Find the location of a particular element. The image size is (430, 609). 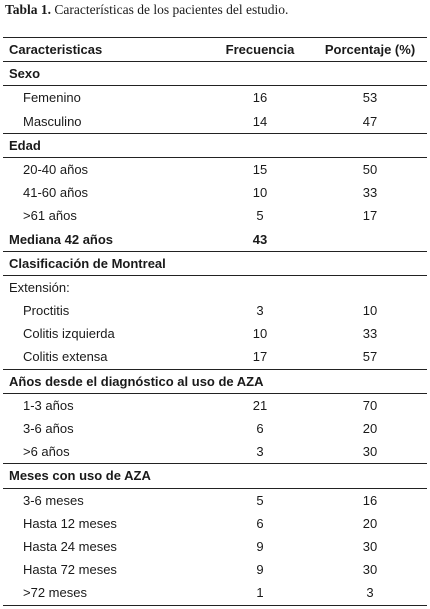

table-row: Hasta 72 meses 9 30 is located at coordinates (215, 569).